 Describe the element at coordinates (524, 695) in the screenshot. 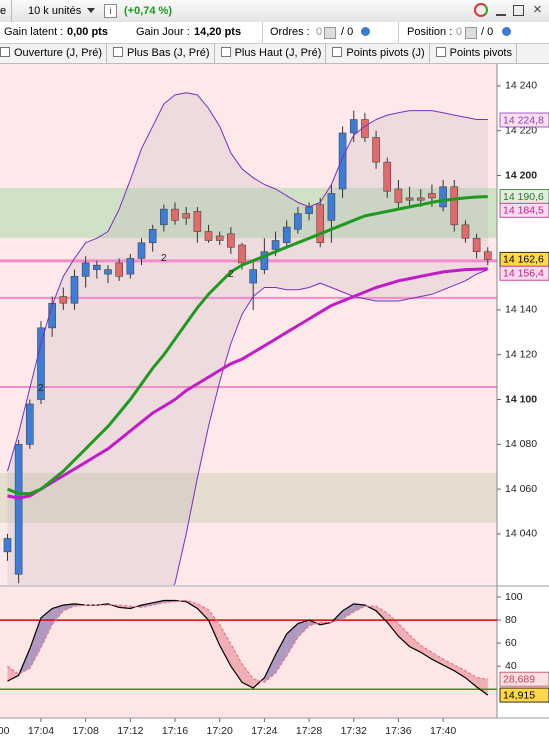

I see `price-label-box` at that location.